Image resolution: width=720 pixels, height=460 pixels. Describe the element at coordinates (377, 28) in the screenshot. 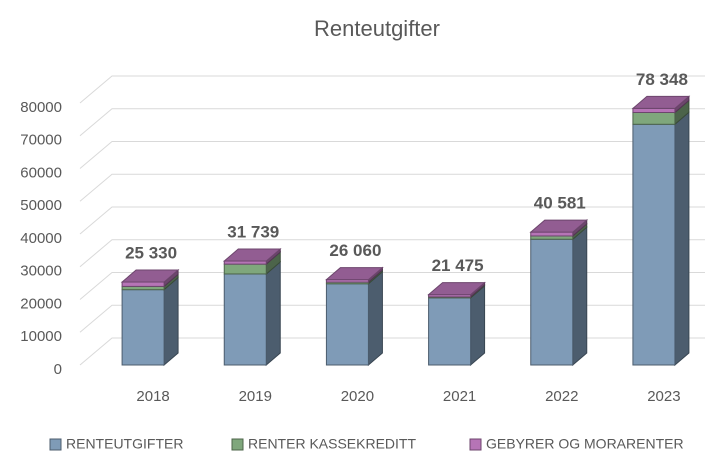

I see `chart-title: Renteutgifter` at that location.